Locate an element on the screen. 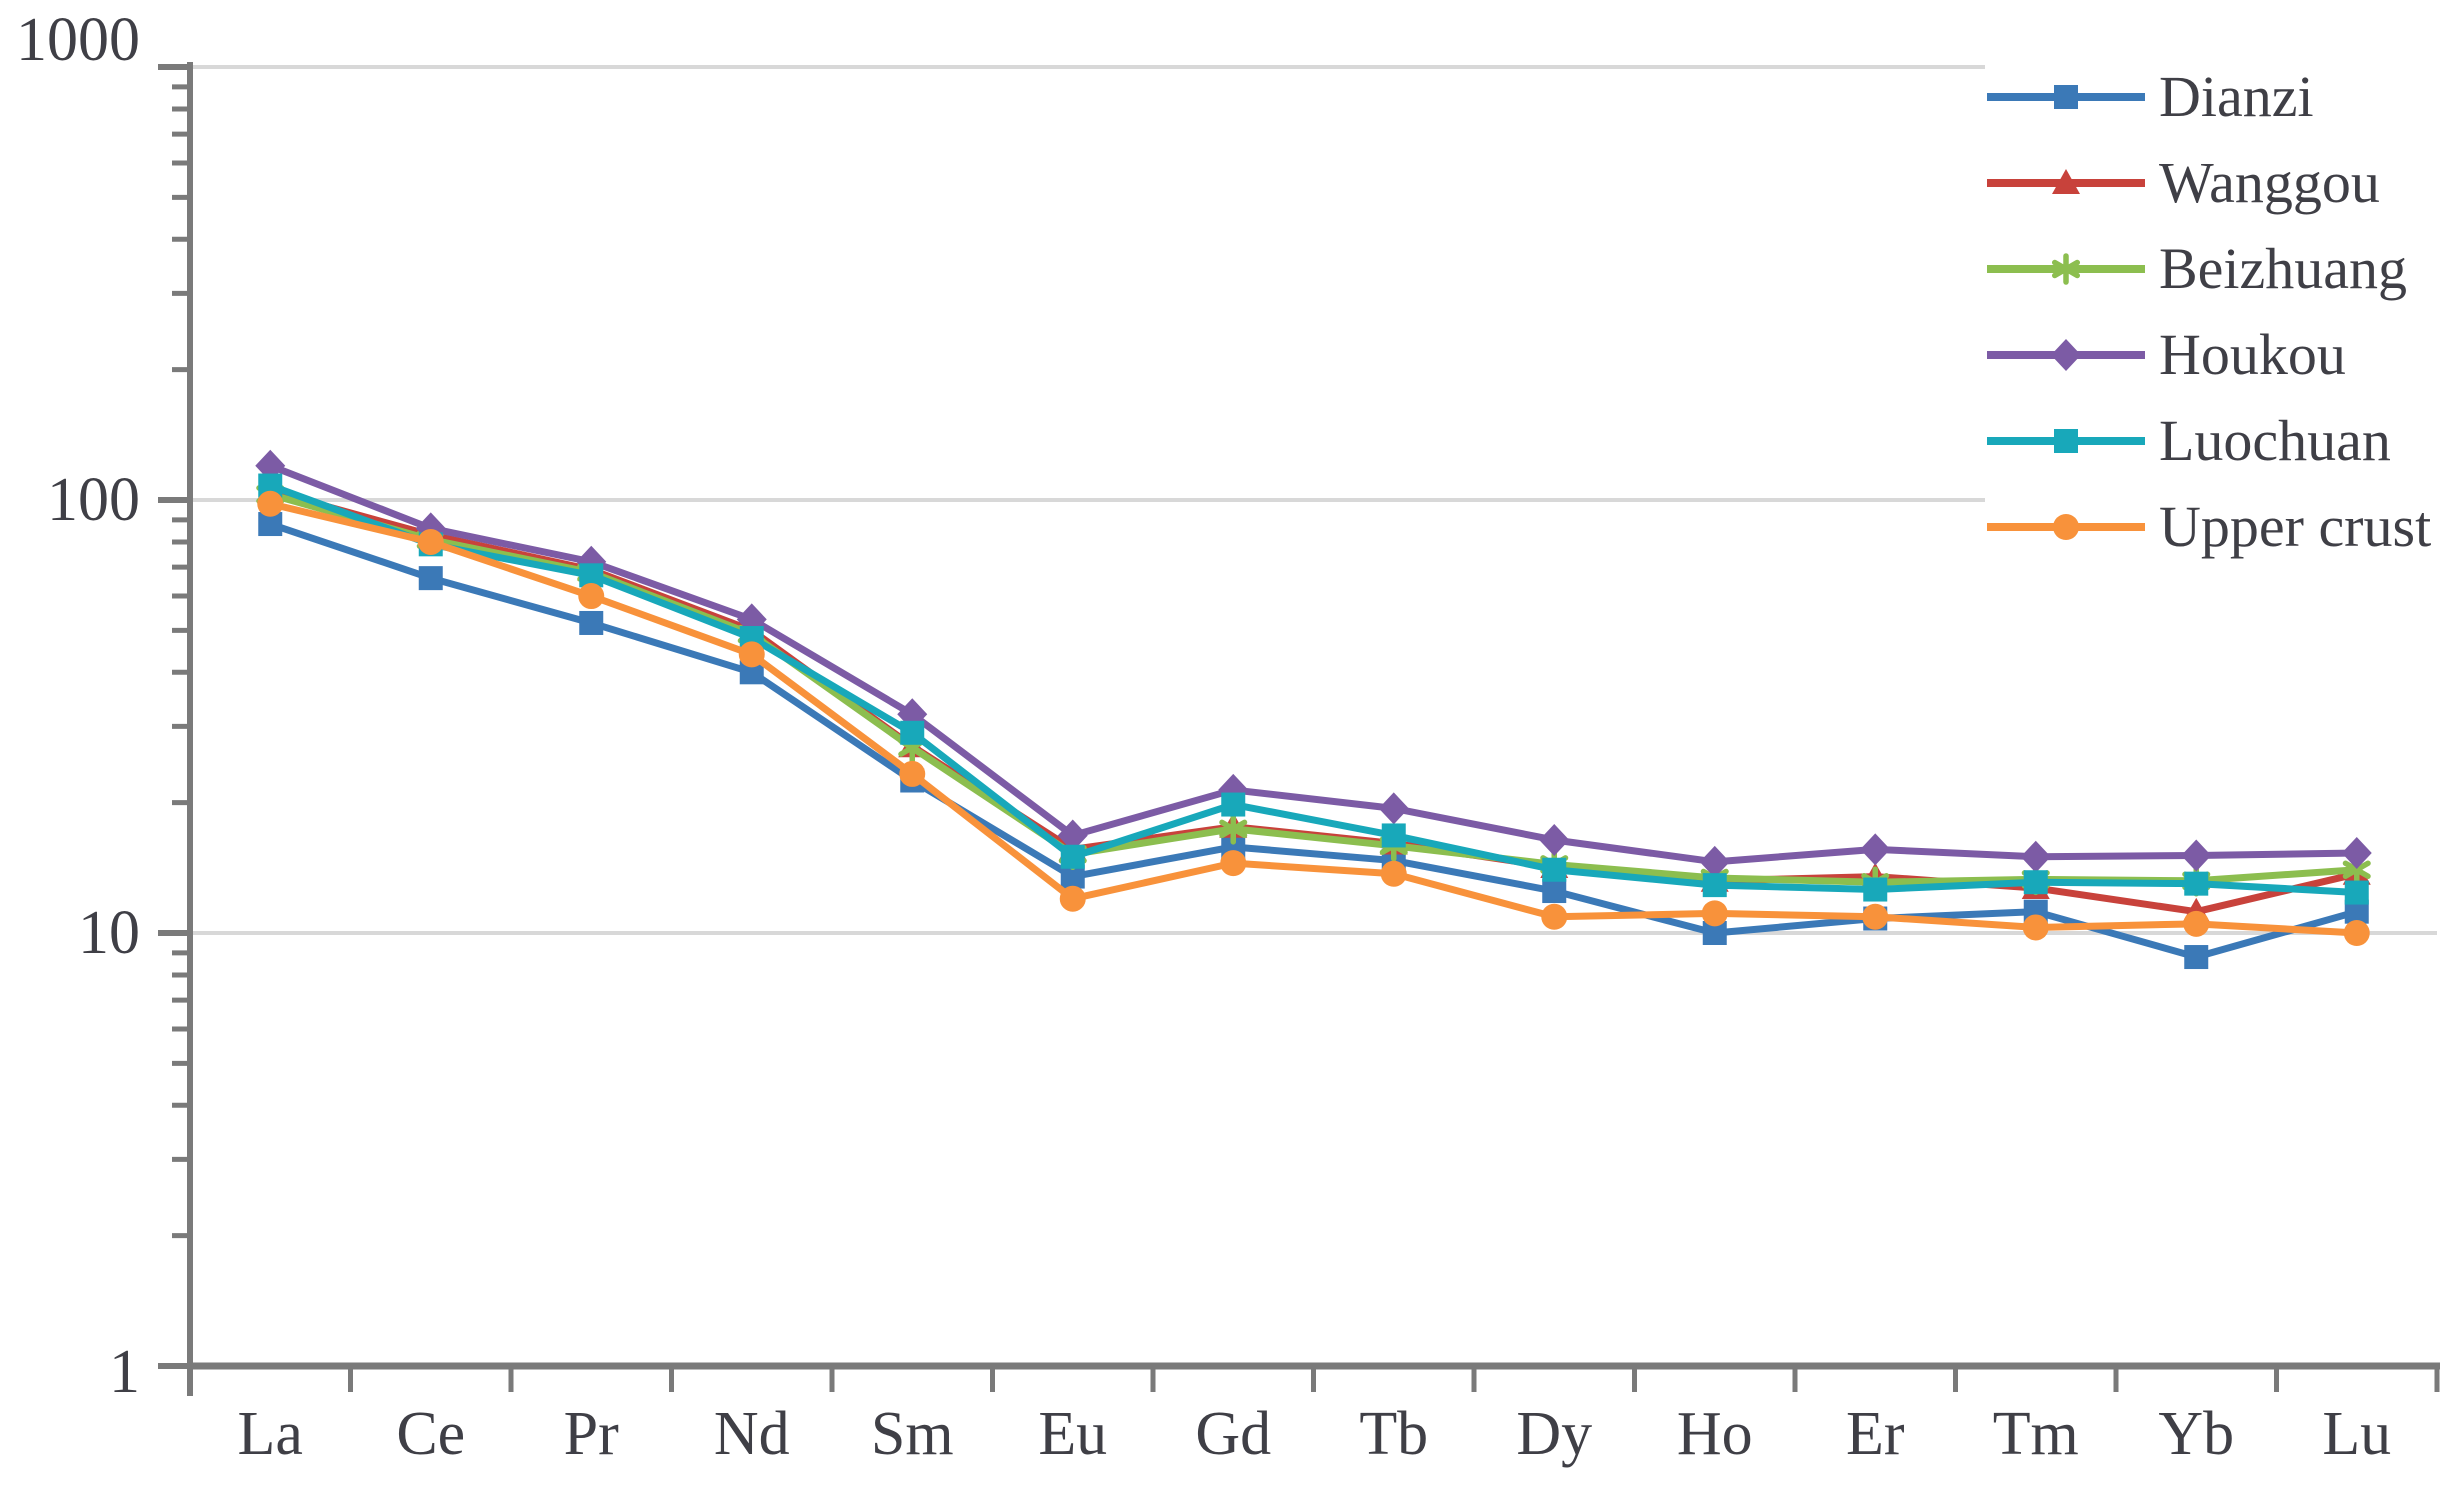 Image resolution: width=2459 pixels, height=1506 pixels. legend-label: Houkou is located at coordinates (2252, 354).